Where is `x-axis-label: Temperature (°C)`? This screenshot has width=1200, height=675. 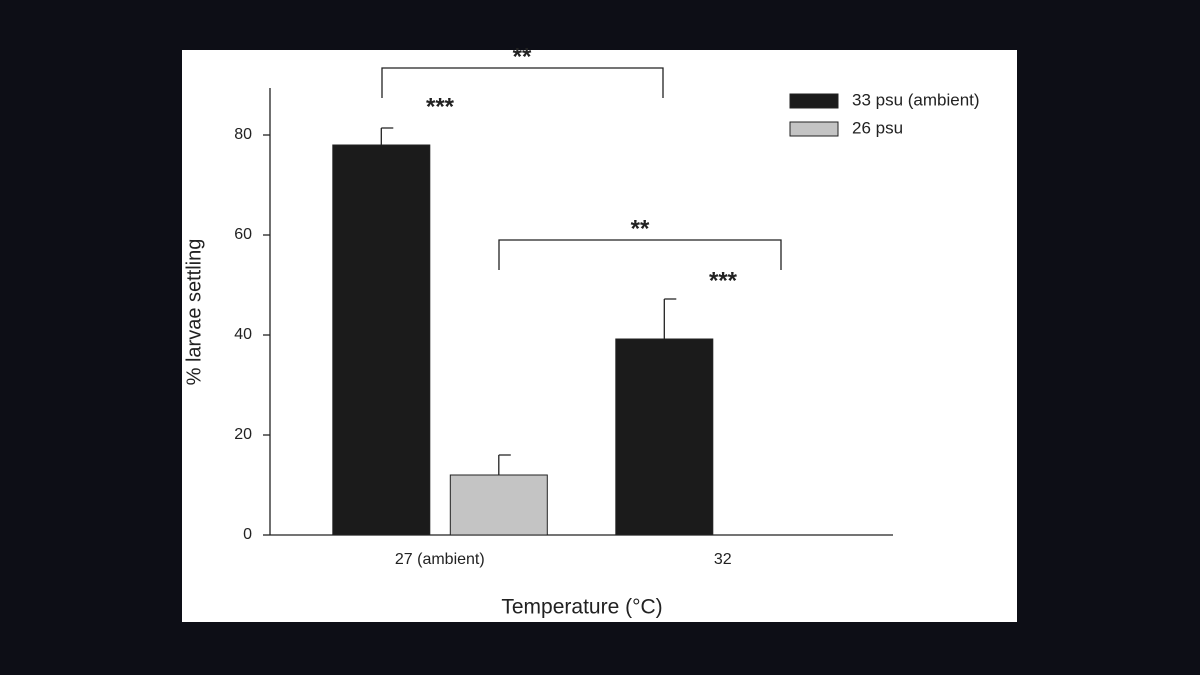
x-axis-label: Temperature (°C) is located at coordinates (581, 607).